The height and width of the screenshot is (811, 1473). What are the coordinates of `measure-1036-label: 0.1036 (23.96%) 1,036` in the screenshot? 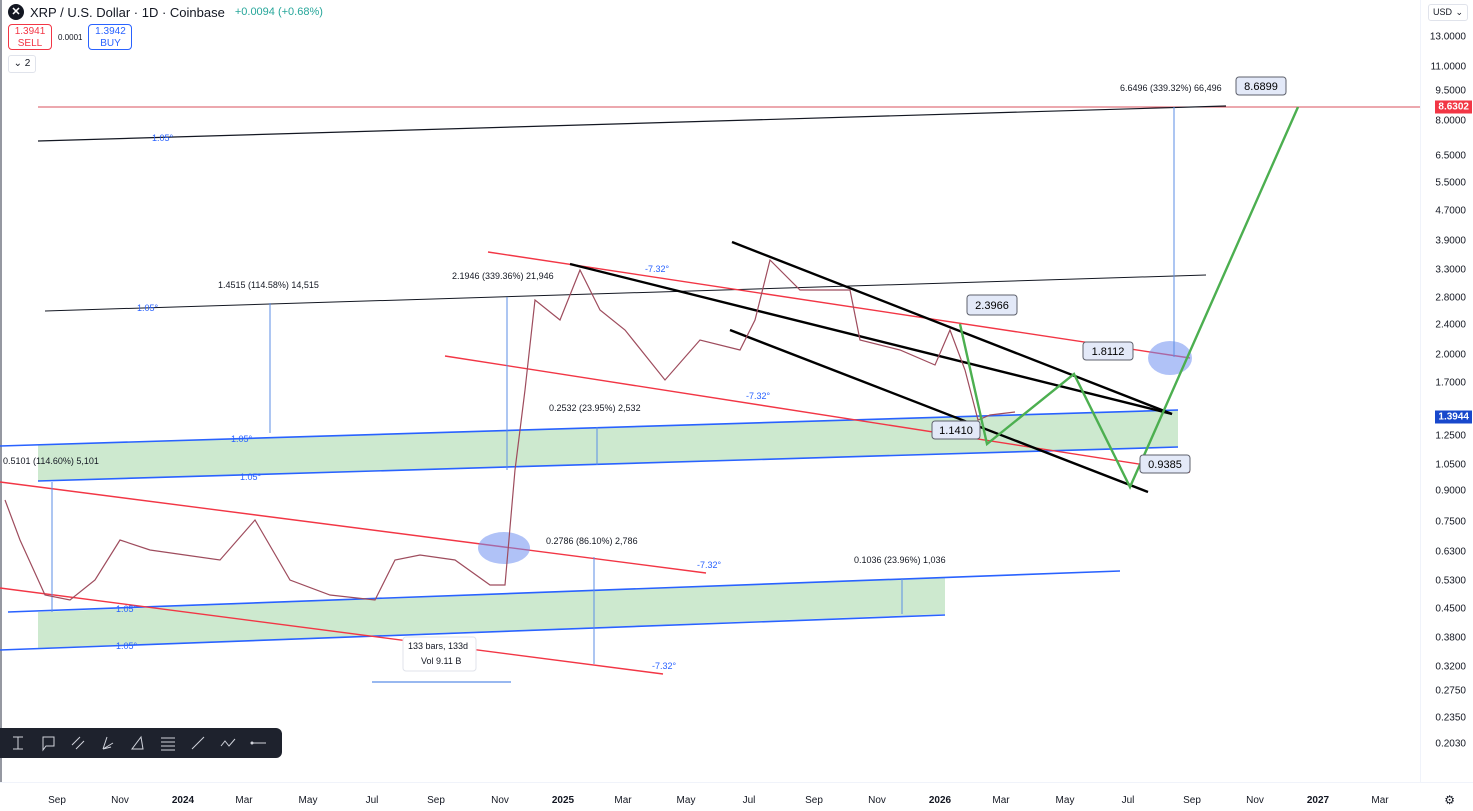 It's located at (900, 560).